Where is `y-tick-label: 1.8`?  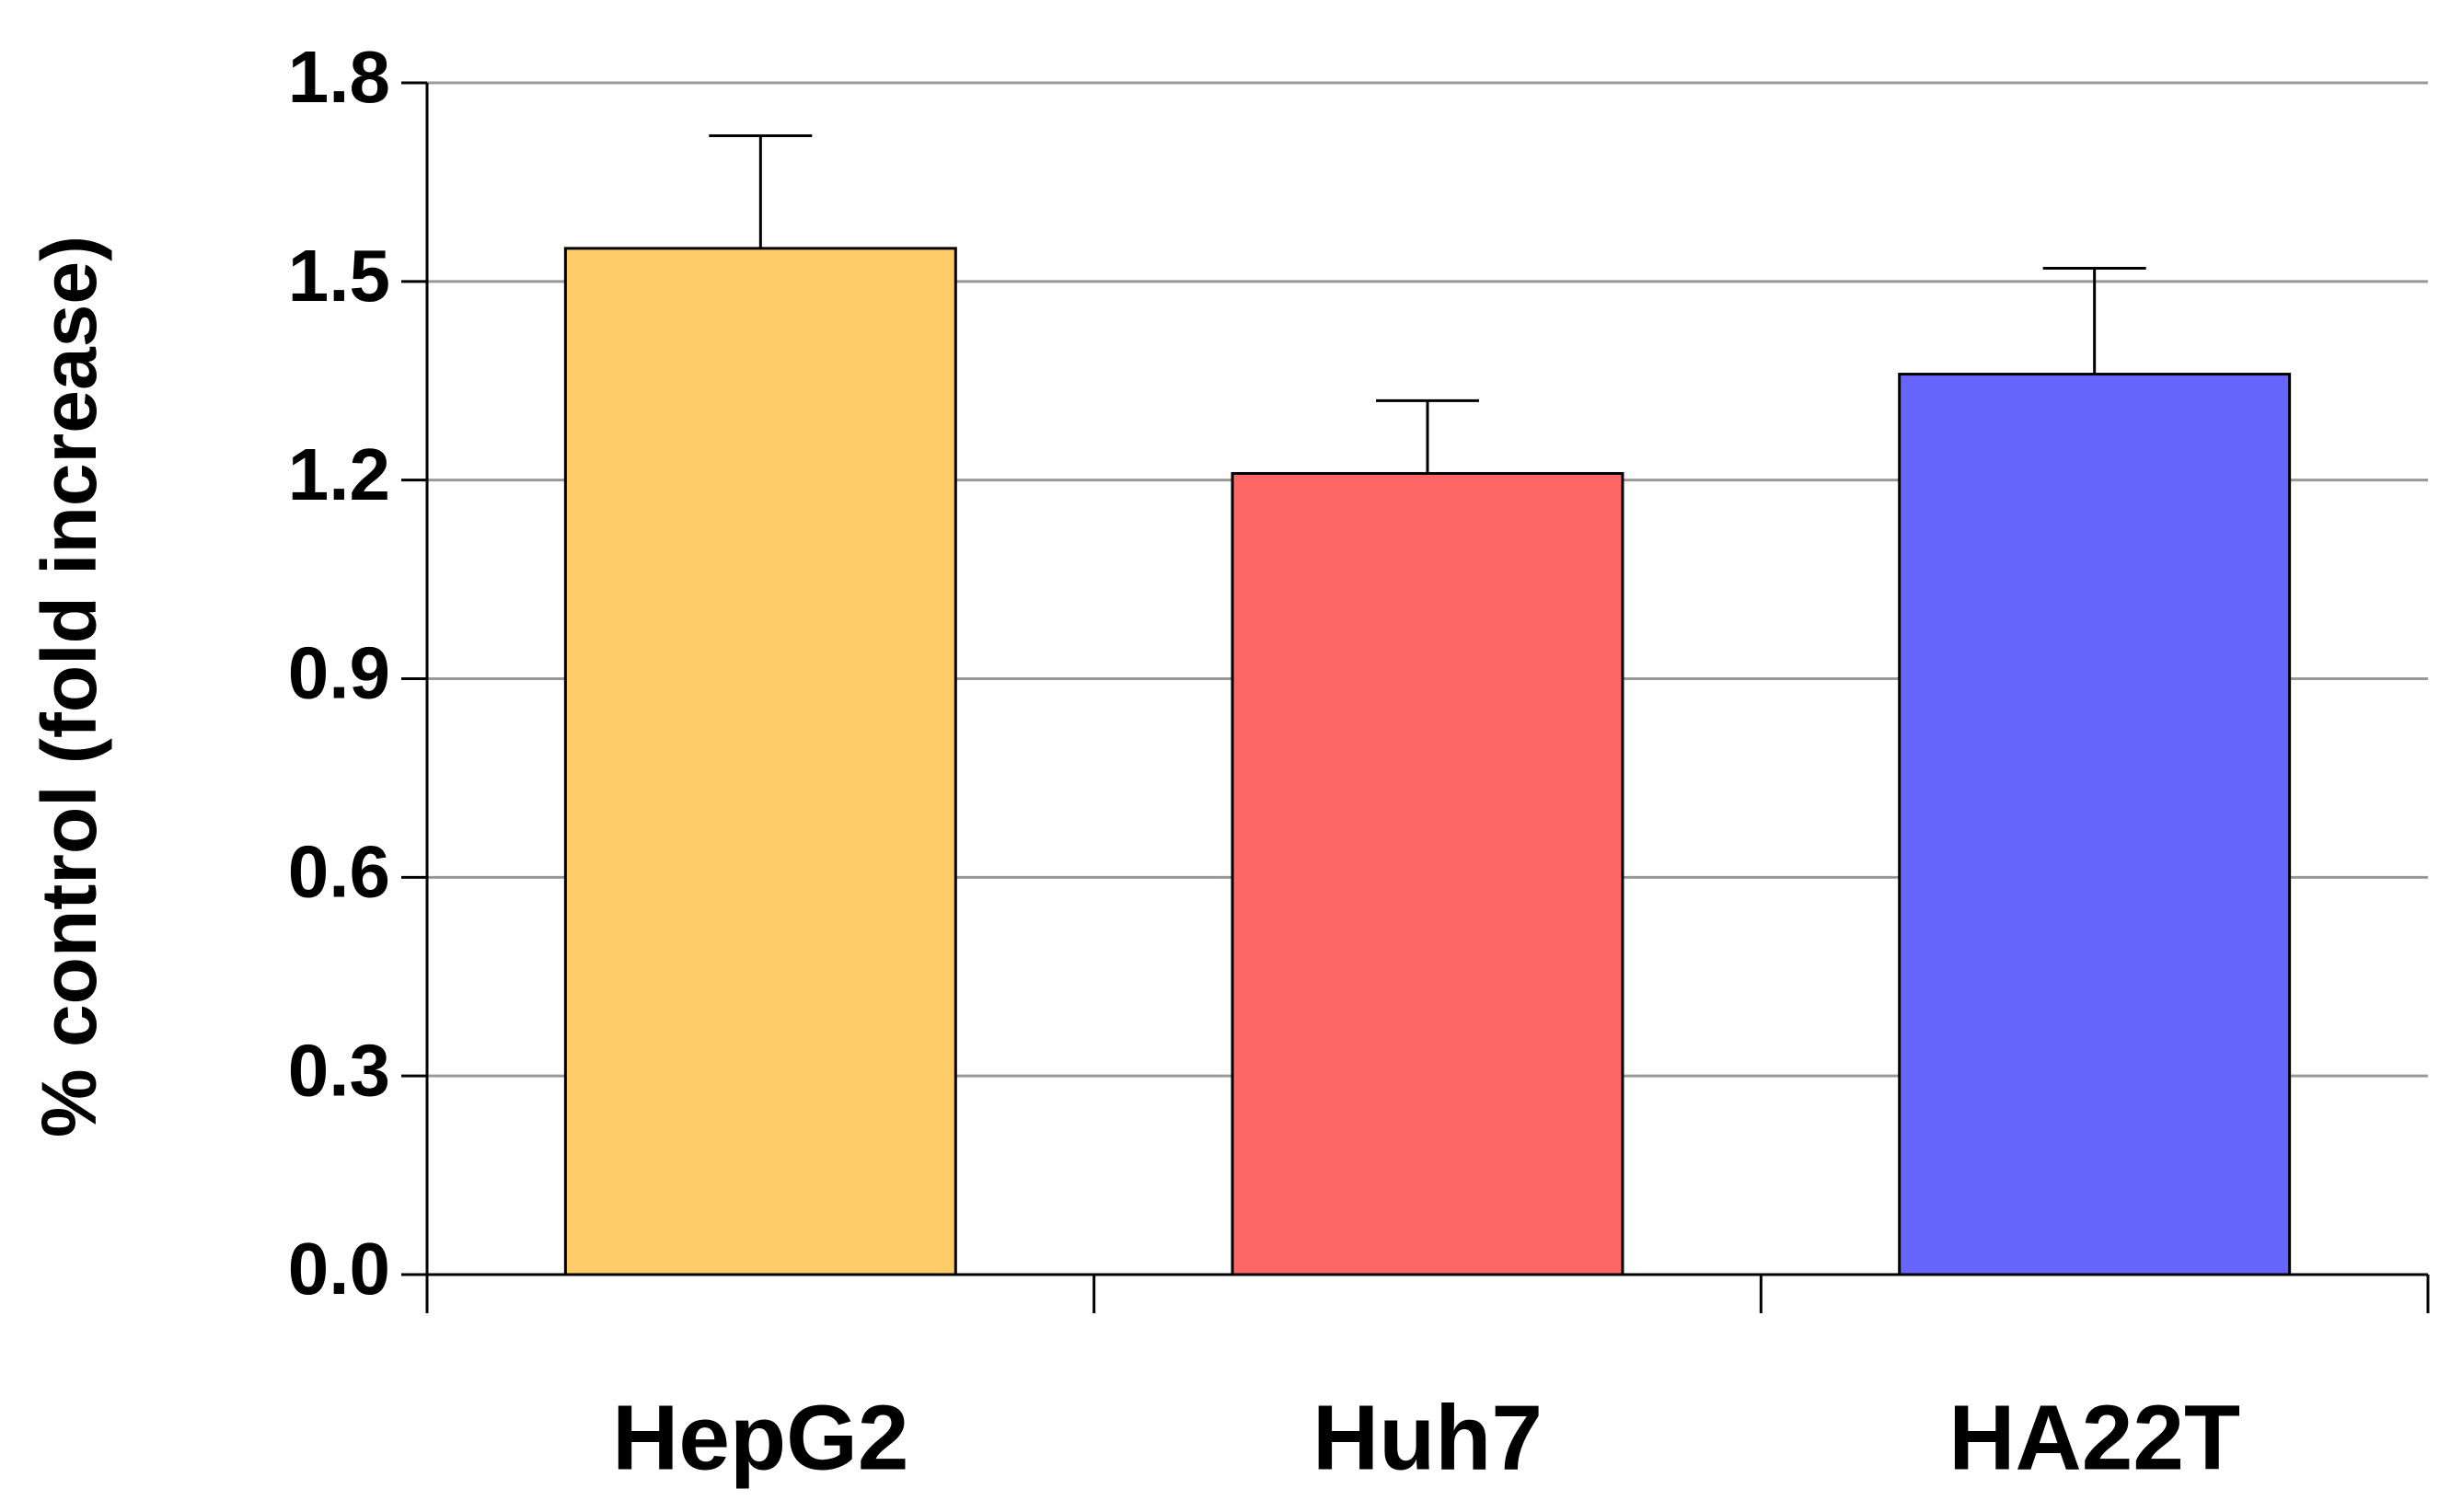 y-tick-label: 1.8 is located at coordinates (339, 77).